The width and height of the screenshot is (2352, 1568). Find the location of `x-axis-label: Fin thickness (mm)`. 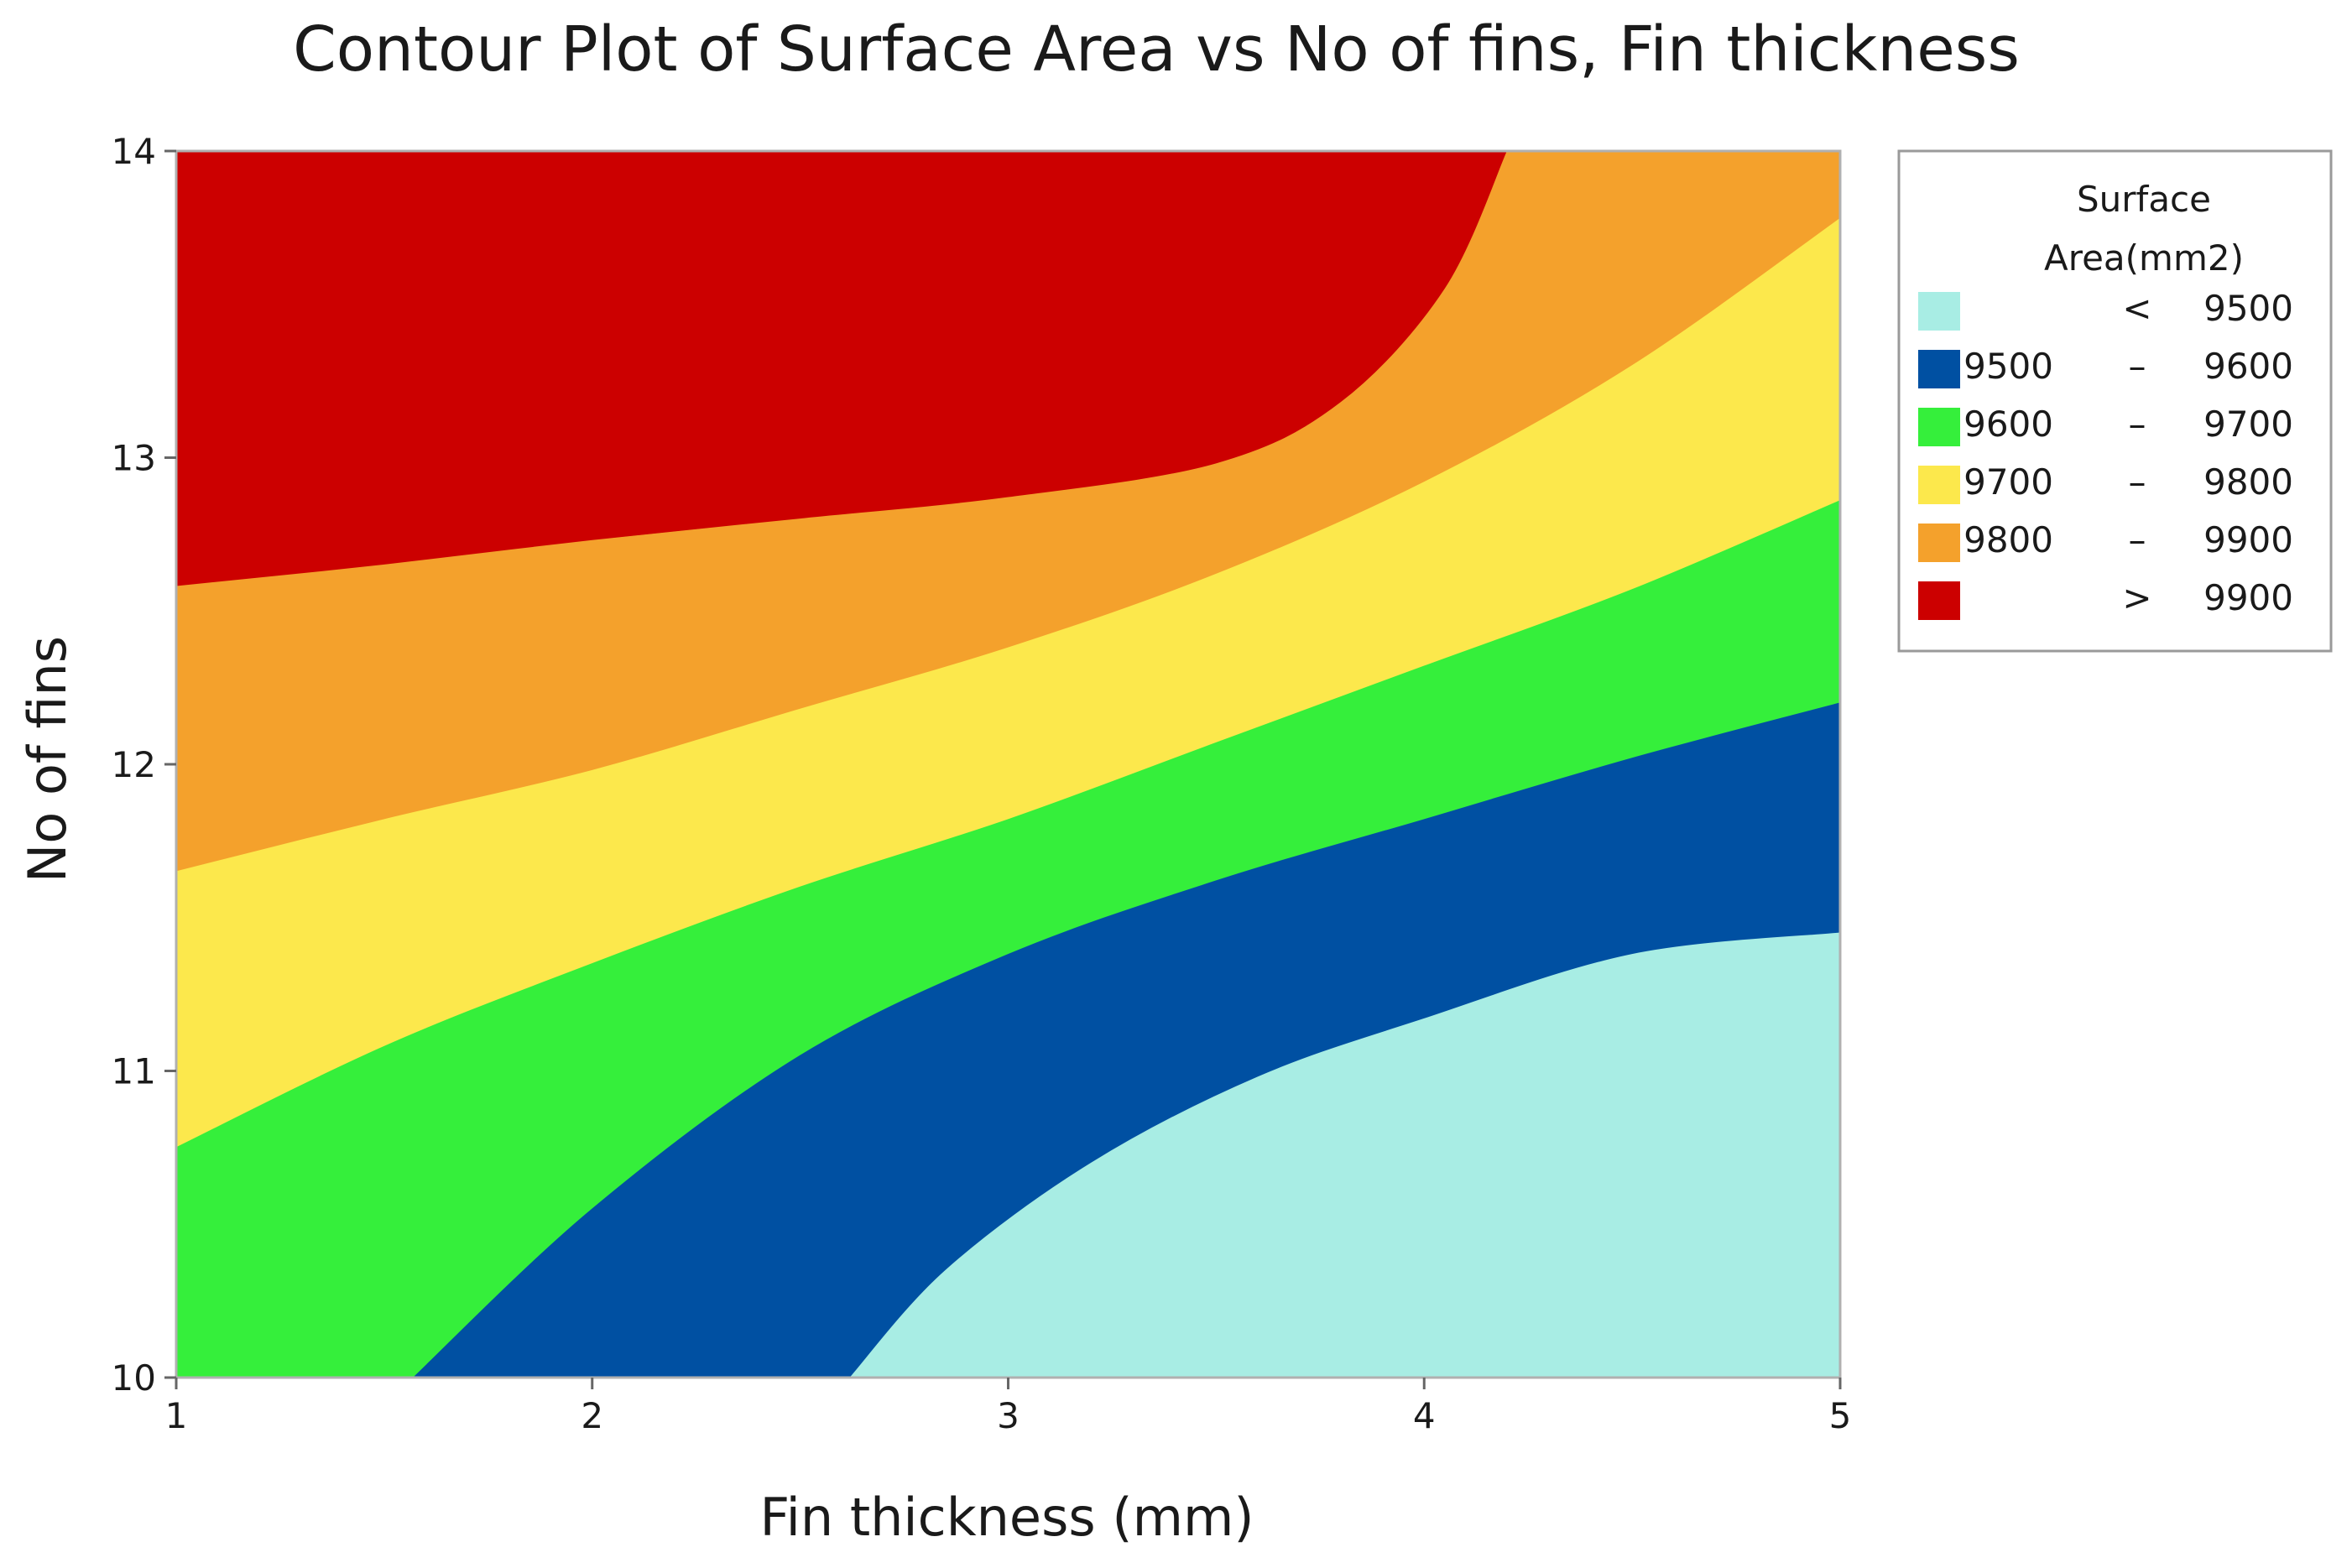

x-axis-label: Fin thickness (mm) is located at coordinates (1006, 1518).